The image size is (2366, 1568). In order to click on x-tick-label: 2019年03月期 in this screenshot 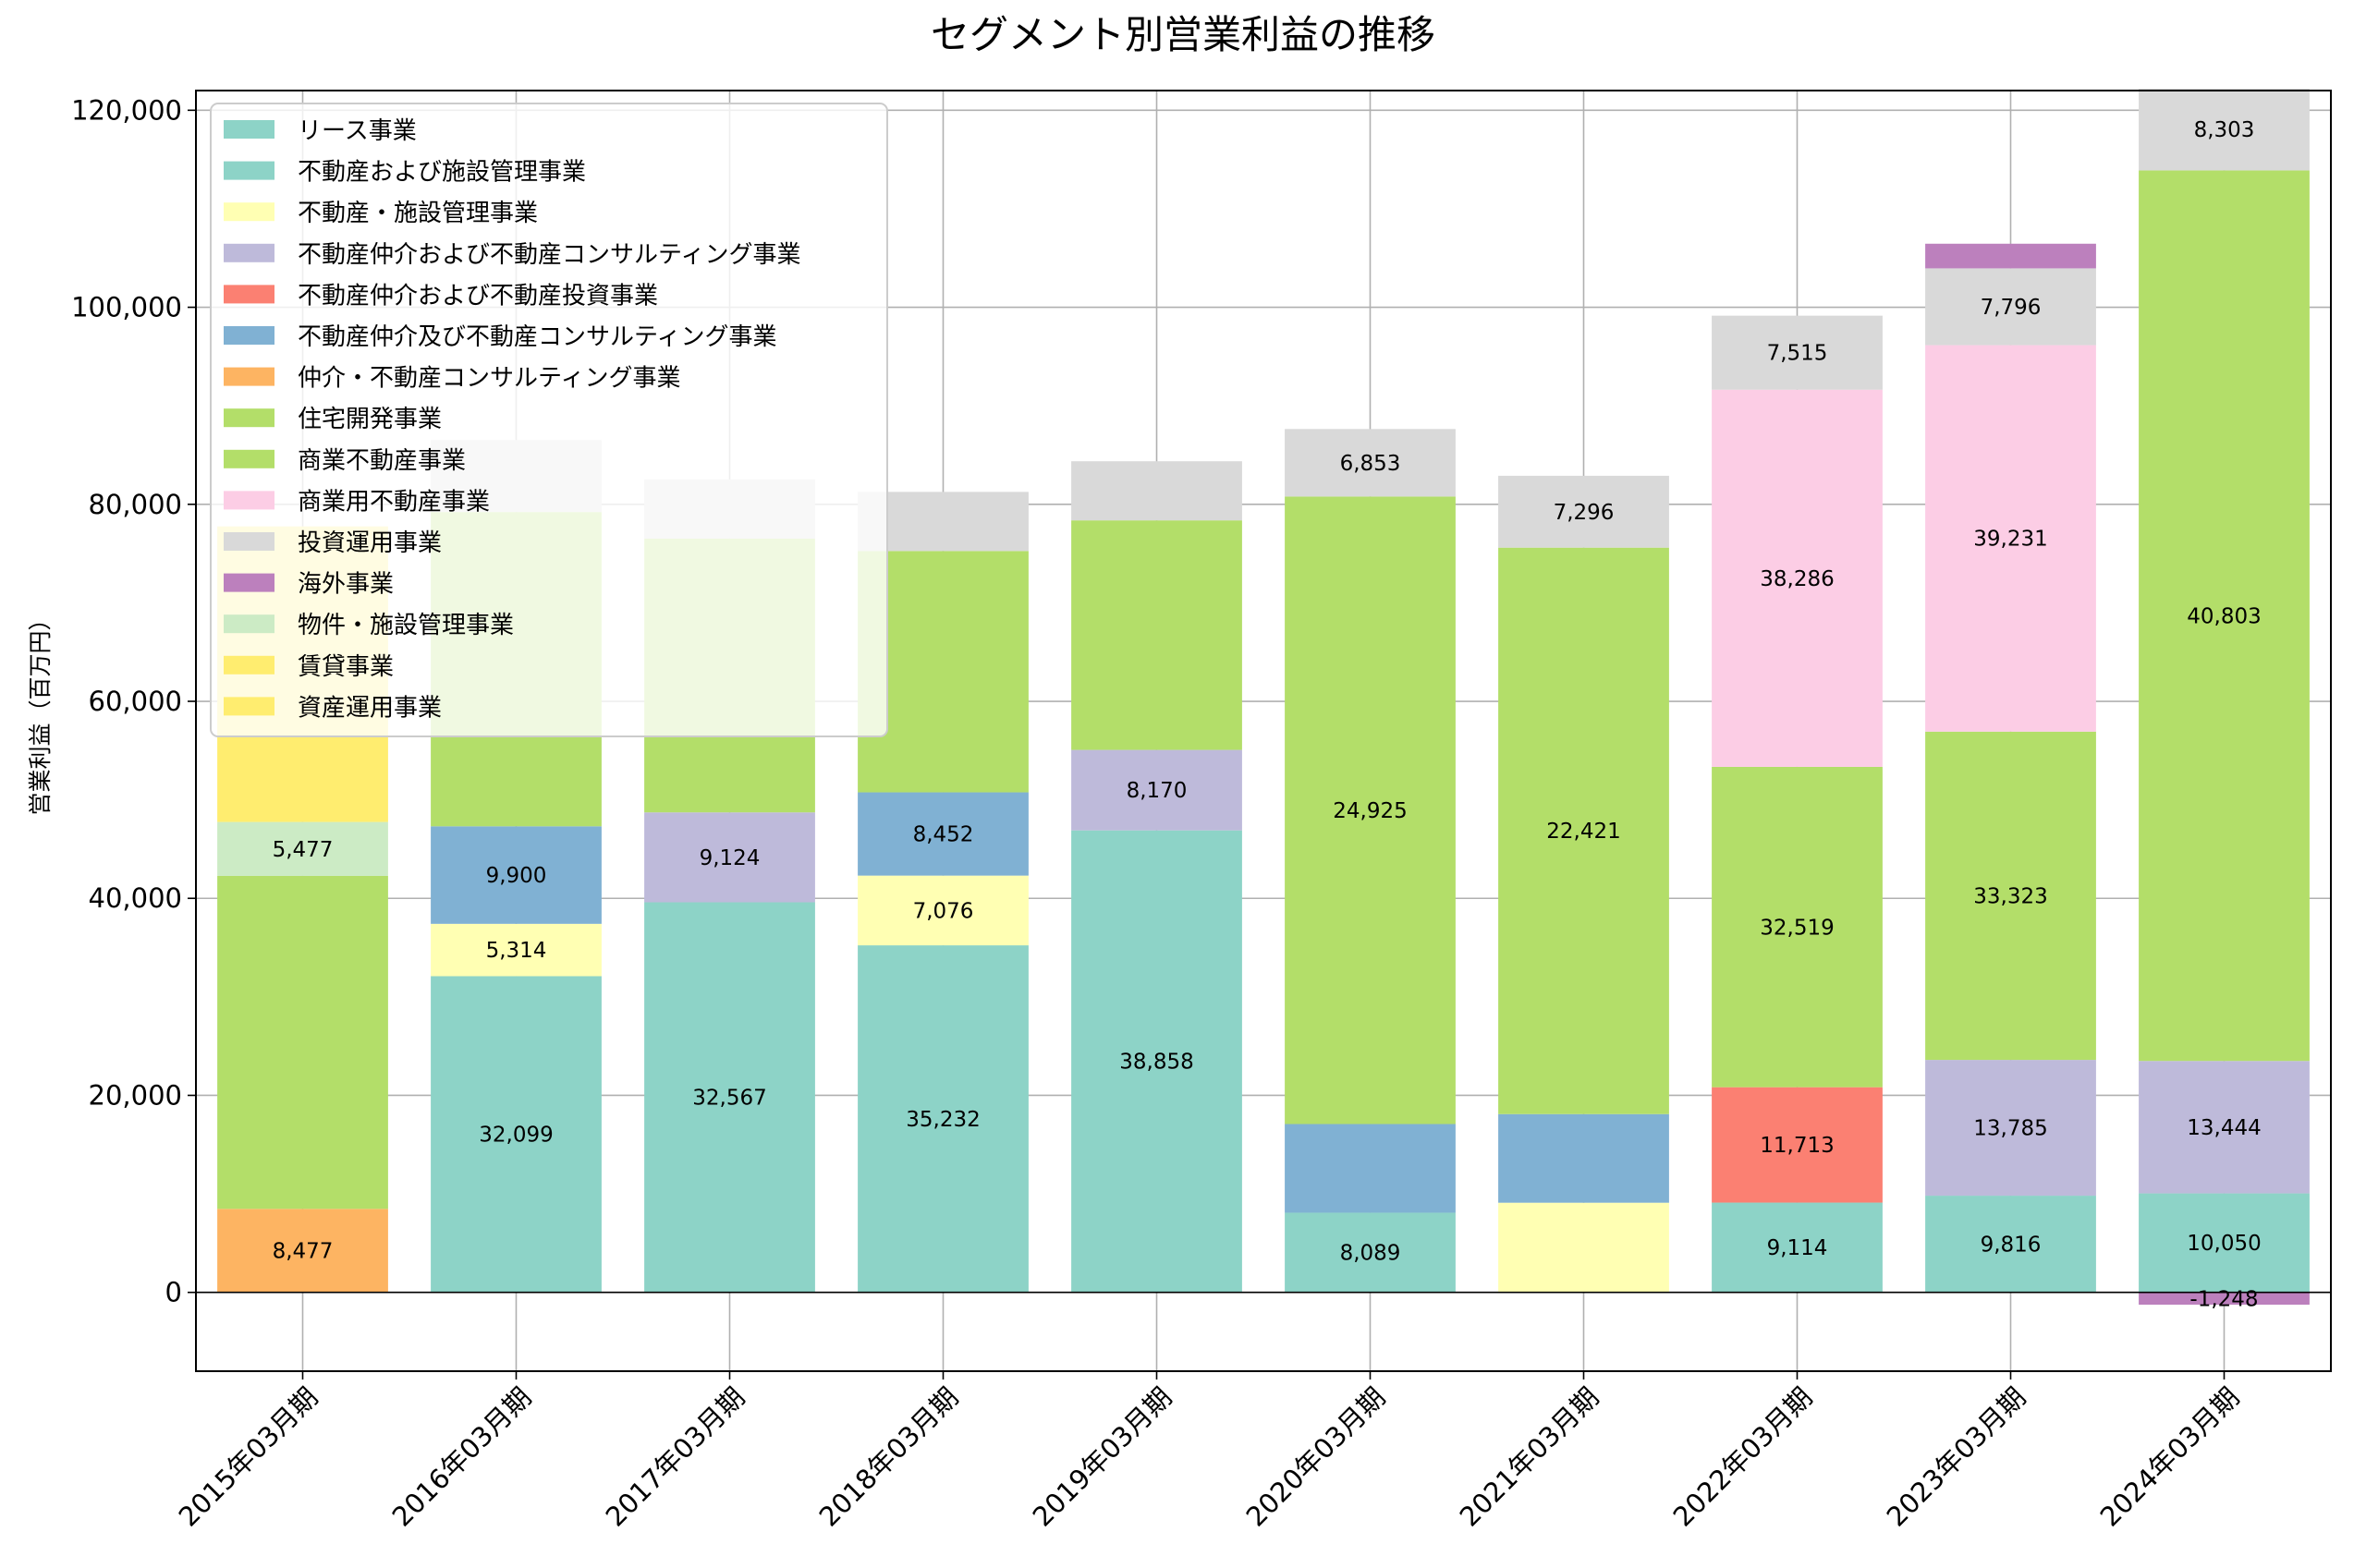, I will do `click(1103, 1457)`.